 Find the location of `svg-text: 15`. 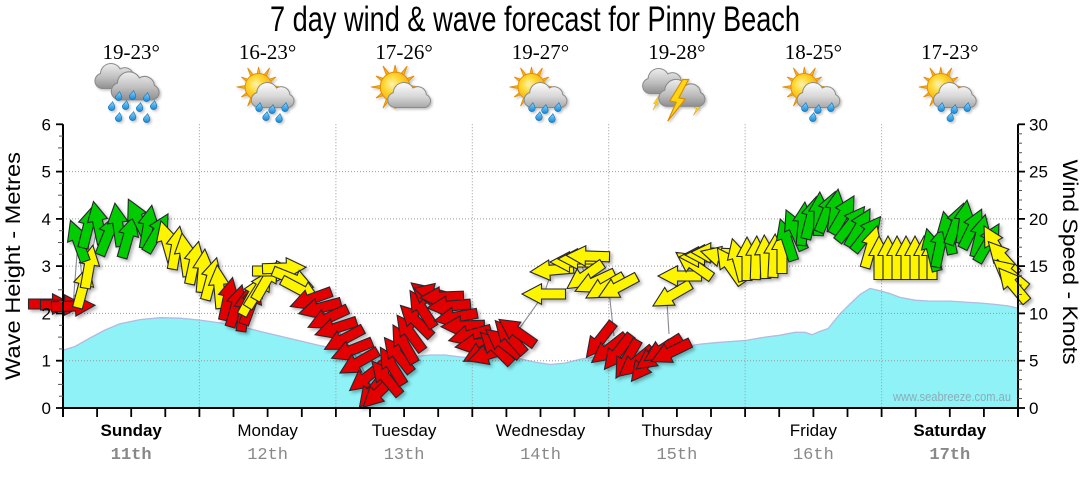

svg-text: 15 is located at coordinates (1038, 266).